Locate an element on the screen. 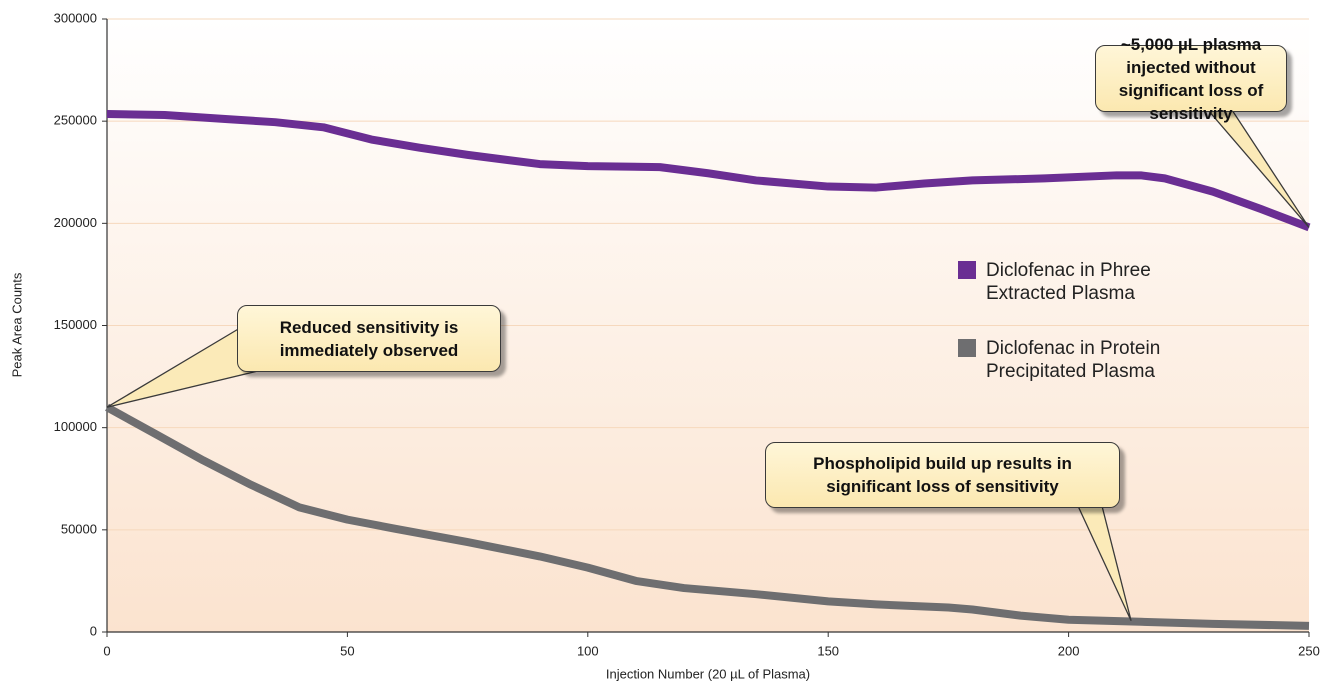  y-tick-label: 300000 is located at coordinates (75, 17).